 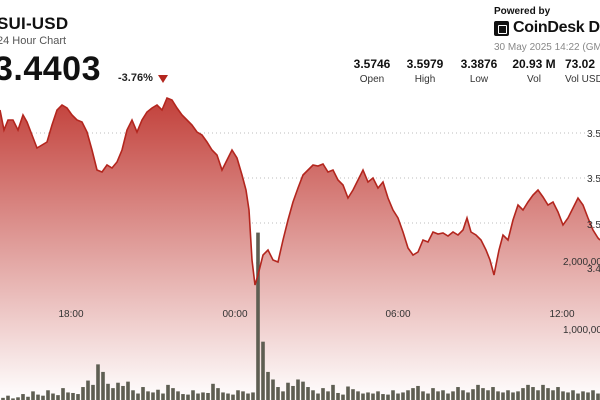 What do you see at coordinates (534, 64) in the screenshot?
I see `stat-vol-value: 20.93 M` at bounding box center [534, 64].